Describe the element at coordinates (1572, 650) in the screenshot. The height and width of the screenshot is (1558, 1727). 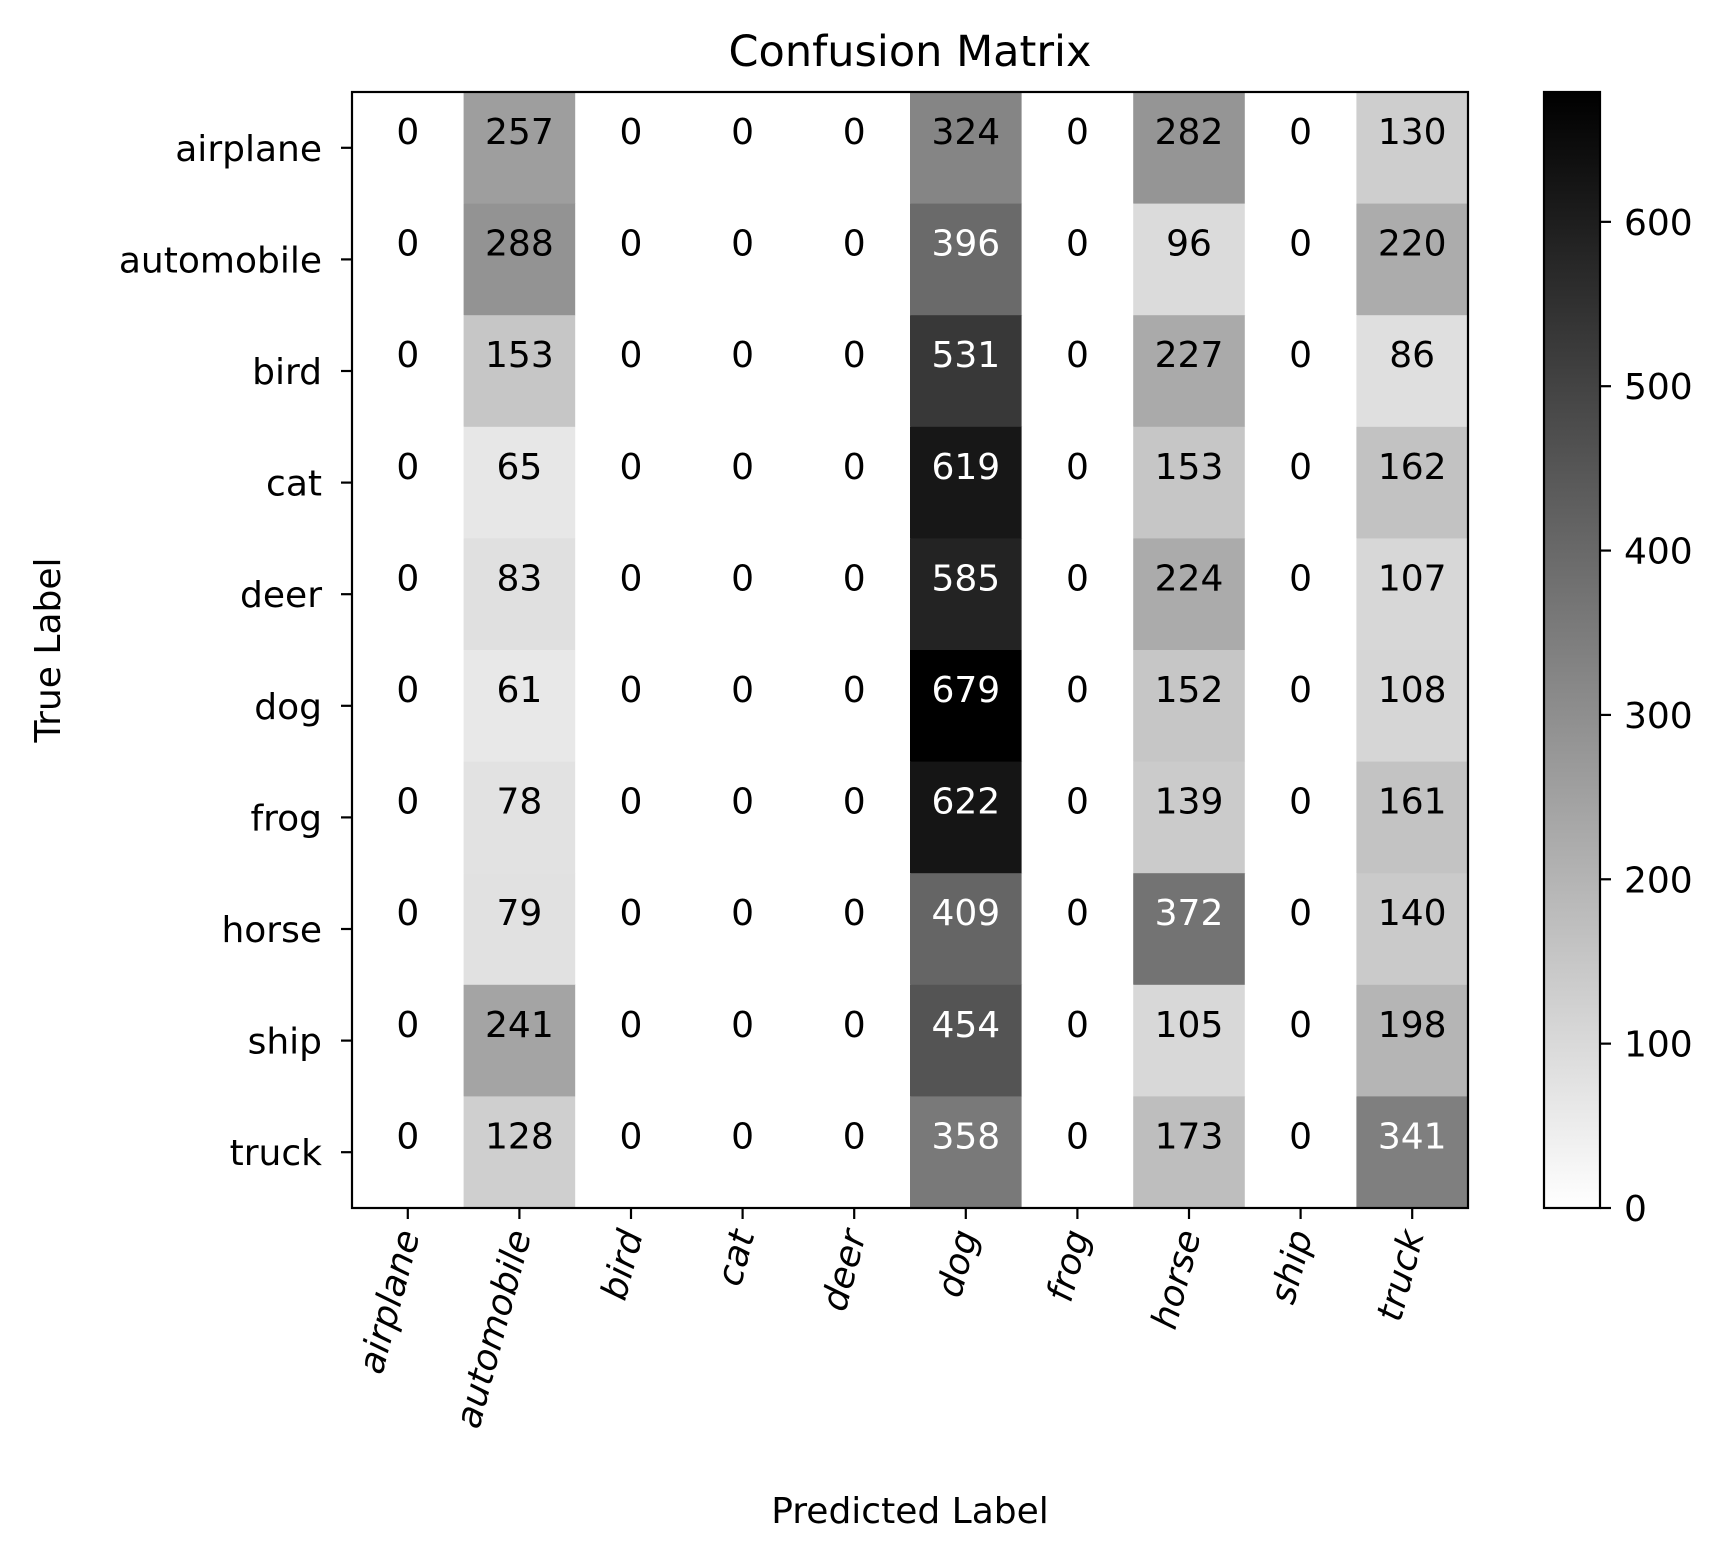
I see `colorbar` at that location.